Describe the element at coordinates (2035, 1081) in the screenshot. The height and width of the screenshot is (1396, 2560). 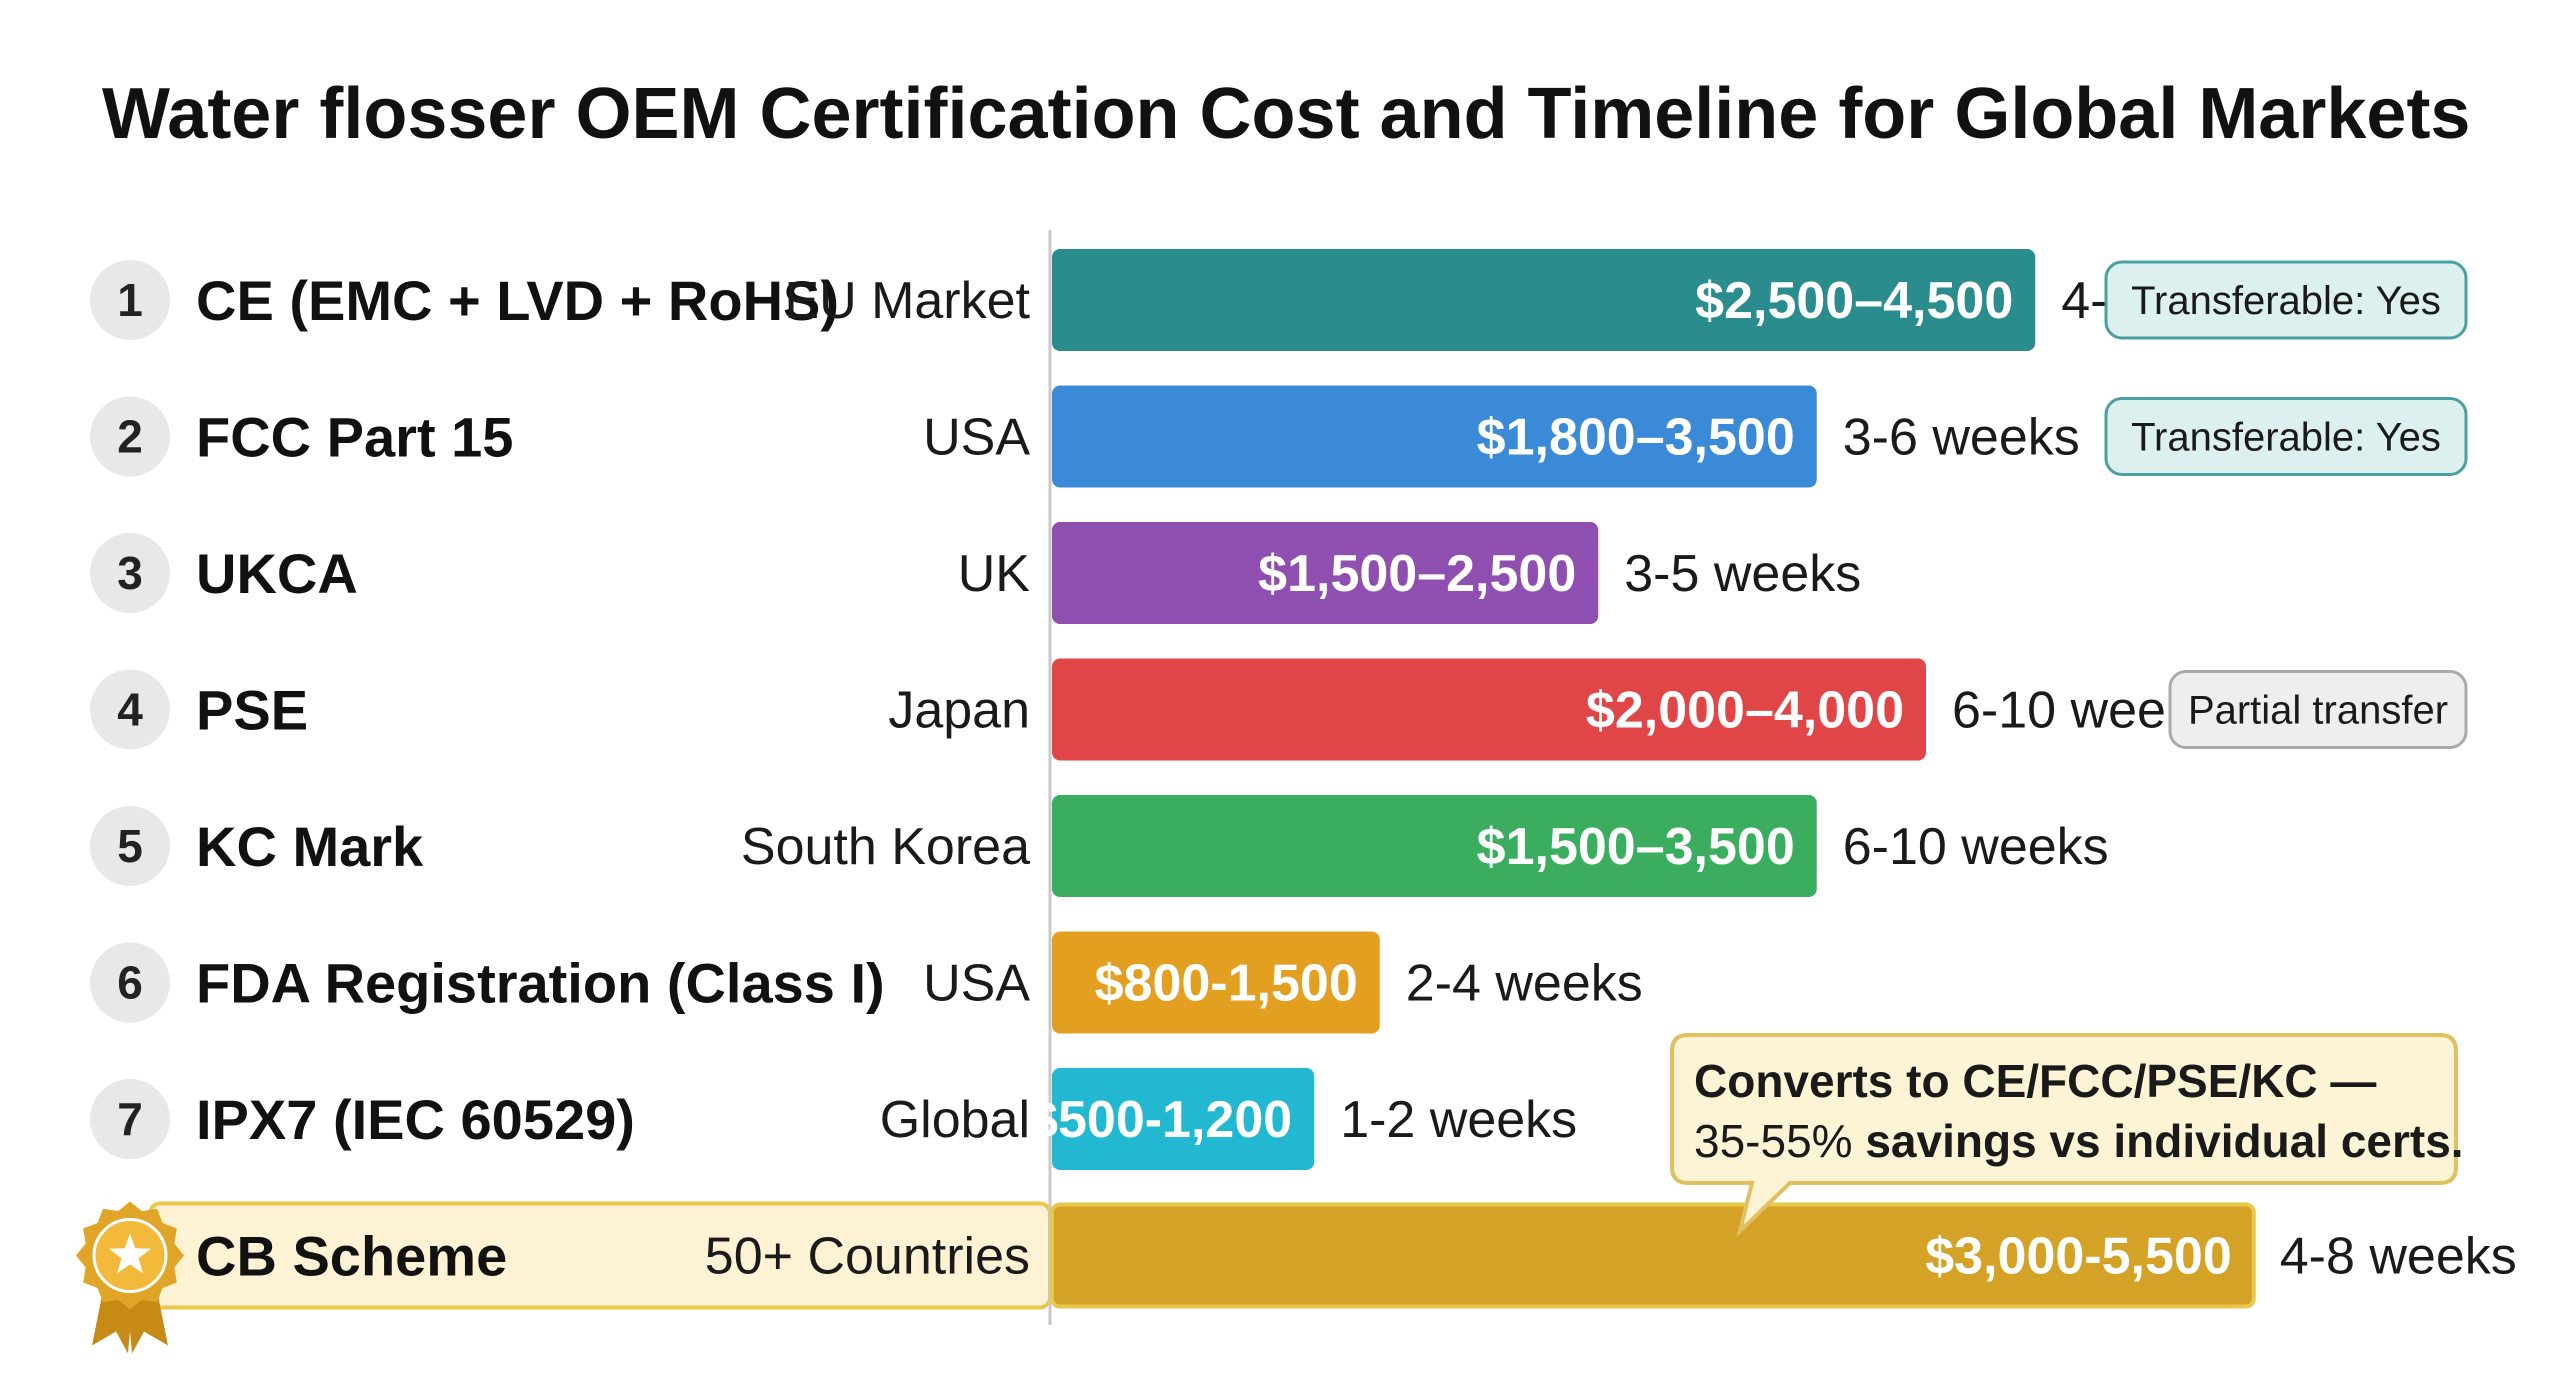
I see `callout-line-1: Converts to CE/FCC/PSE/KC —` at that location.